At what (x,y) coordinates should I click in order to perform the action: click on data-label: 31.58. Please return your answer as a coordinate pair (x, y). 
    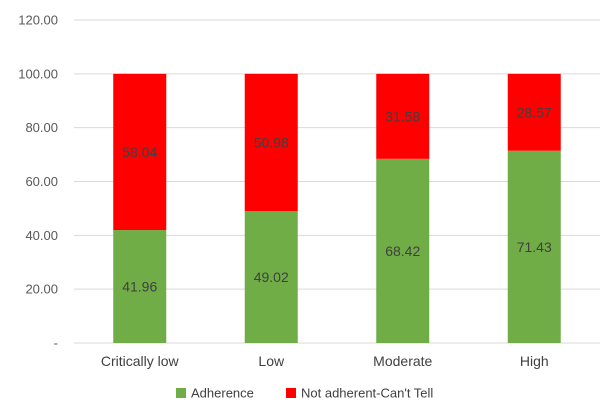
    Looking at the image, I should click on (402, 116).